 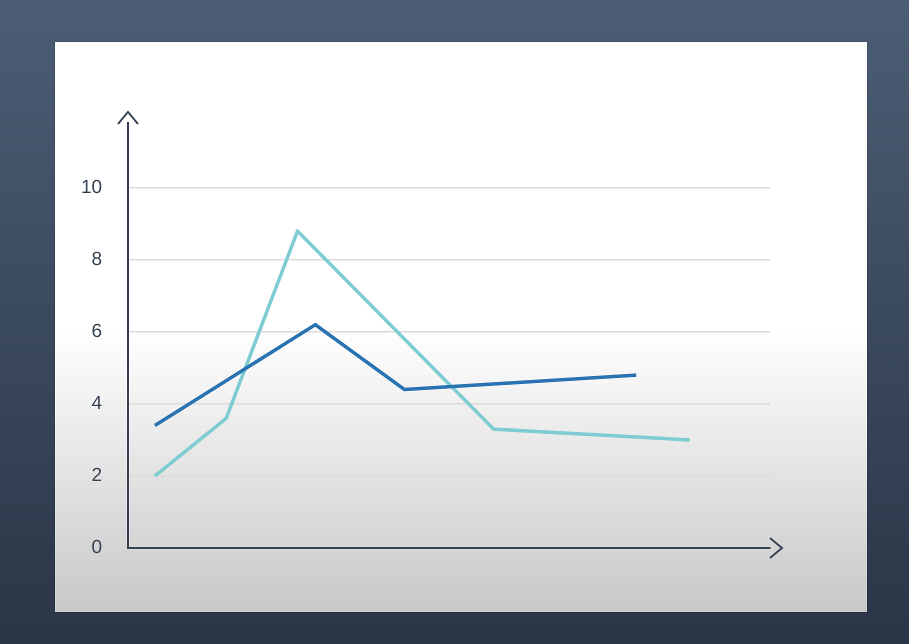 I want to click on y-tick-label: 10, so click(x=91, y=187).